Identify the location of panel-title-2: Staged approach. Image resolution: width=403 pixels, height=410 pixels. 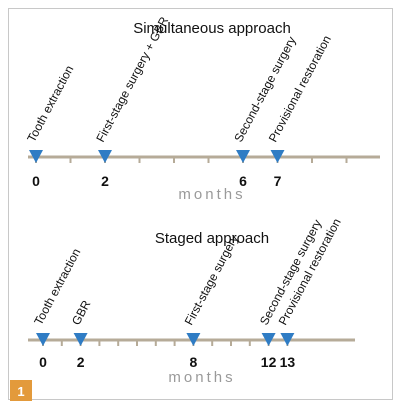
(212, 238).